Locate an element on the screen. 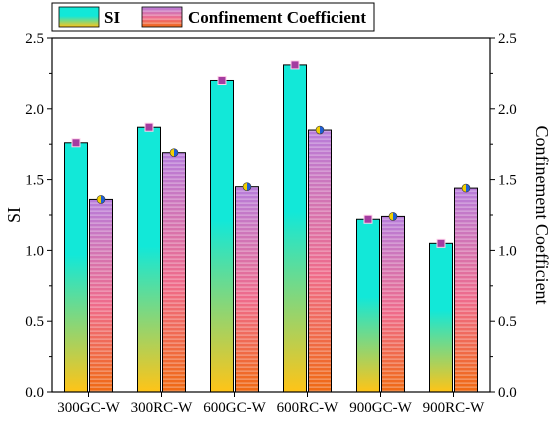 The image size is (550, 428). legend-box is located at coordinates (213, 17).